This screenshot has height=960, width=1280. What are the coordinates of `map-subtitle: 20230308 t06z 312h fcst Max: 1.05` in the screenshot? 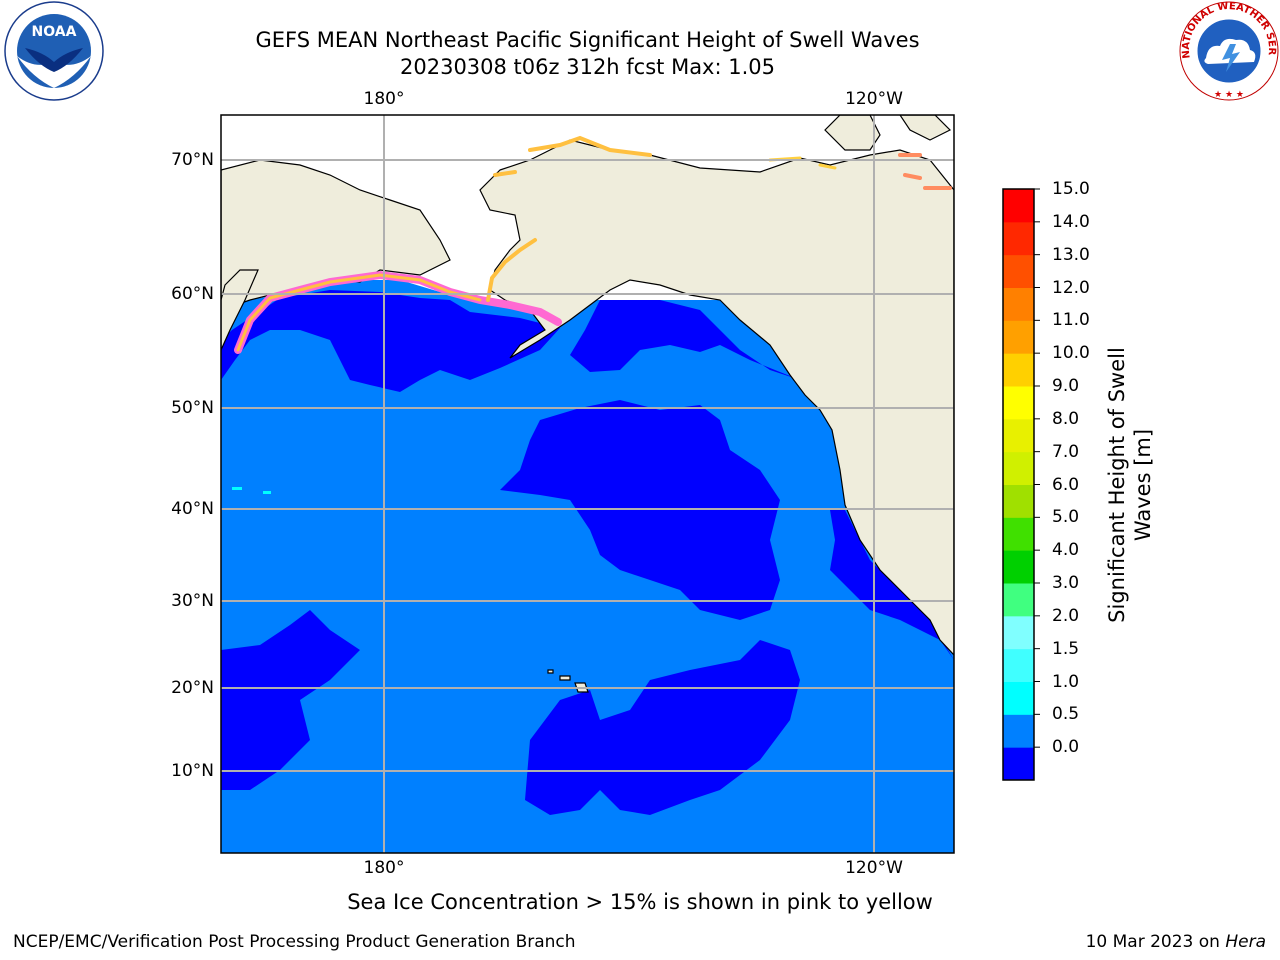 It's located at (587, 67).